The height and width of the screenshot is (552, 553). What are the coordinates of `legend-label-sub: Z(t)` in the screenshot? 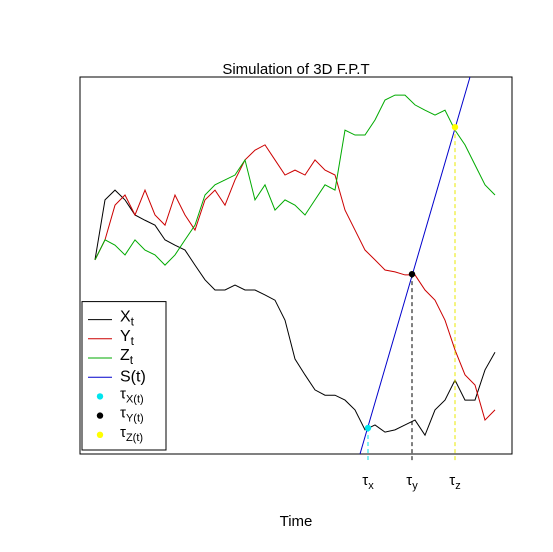 It's located at (134, 438).